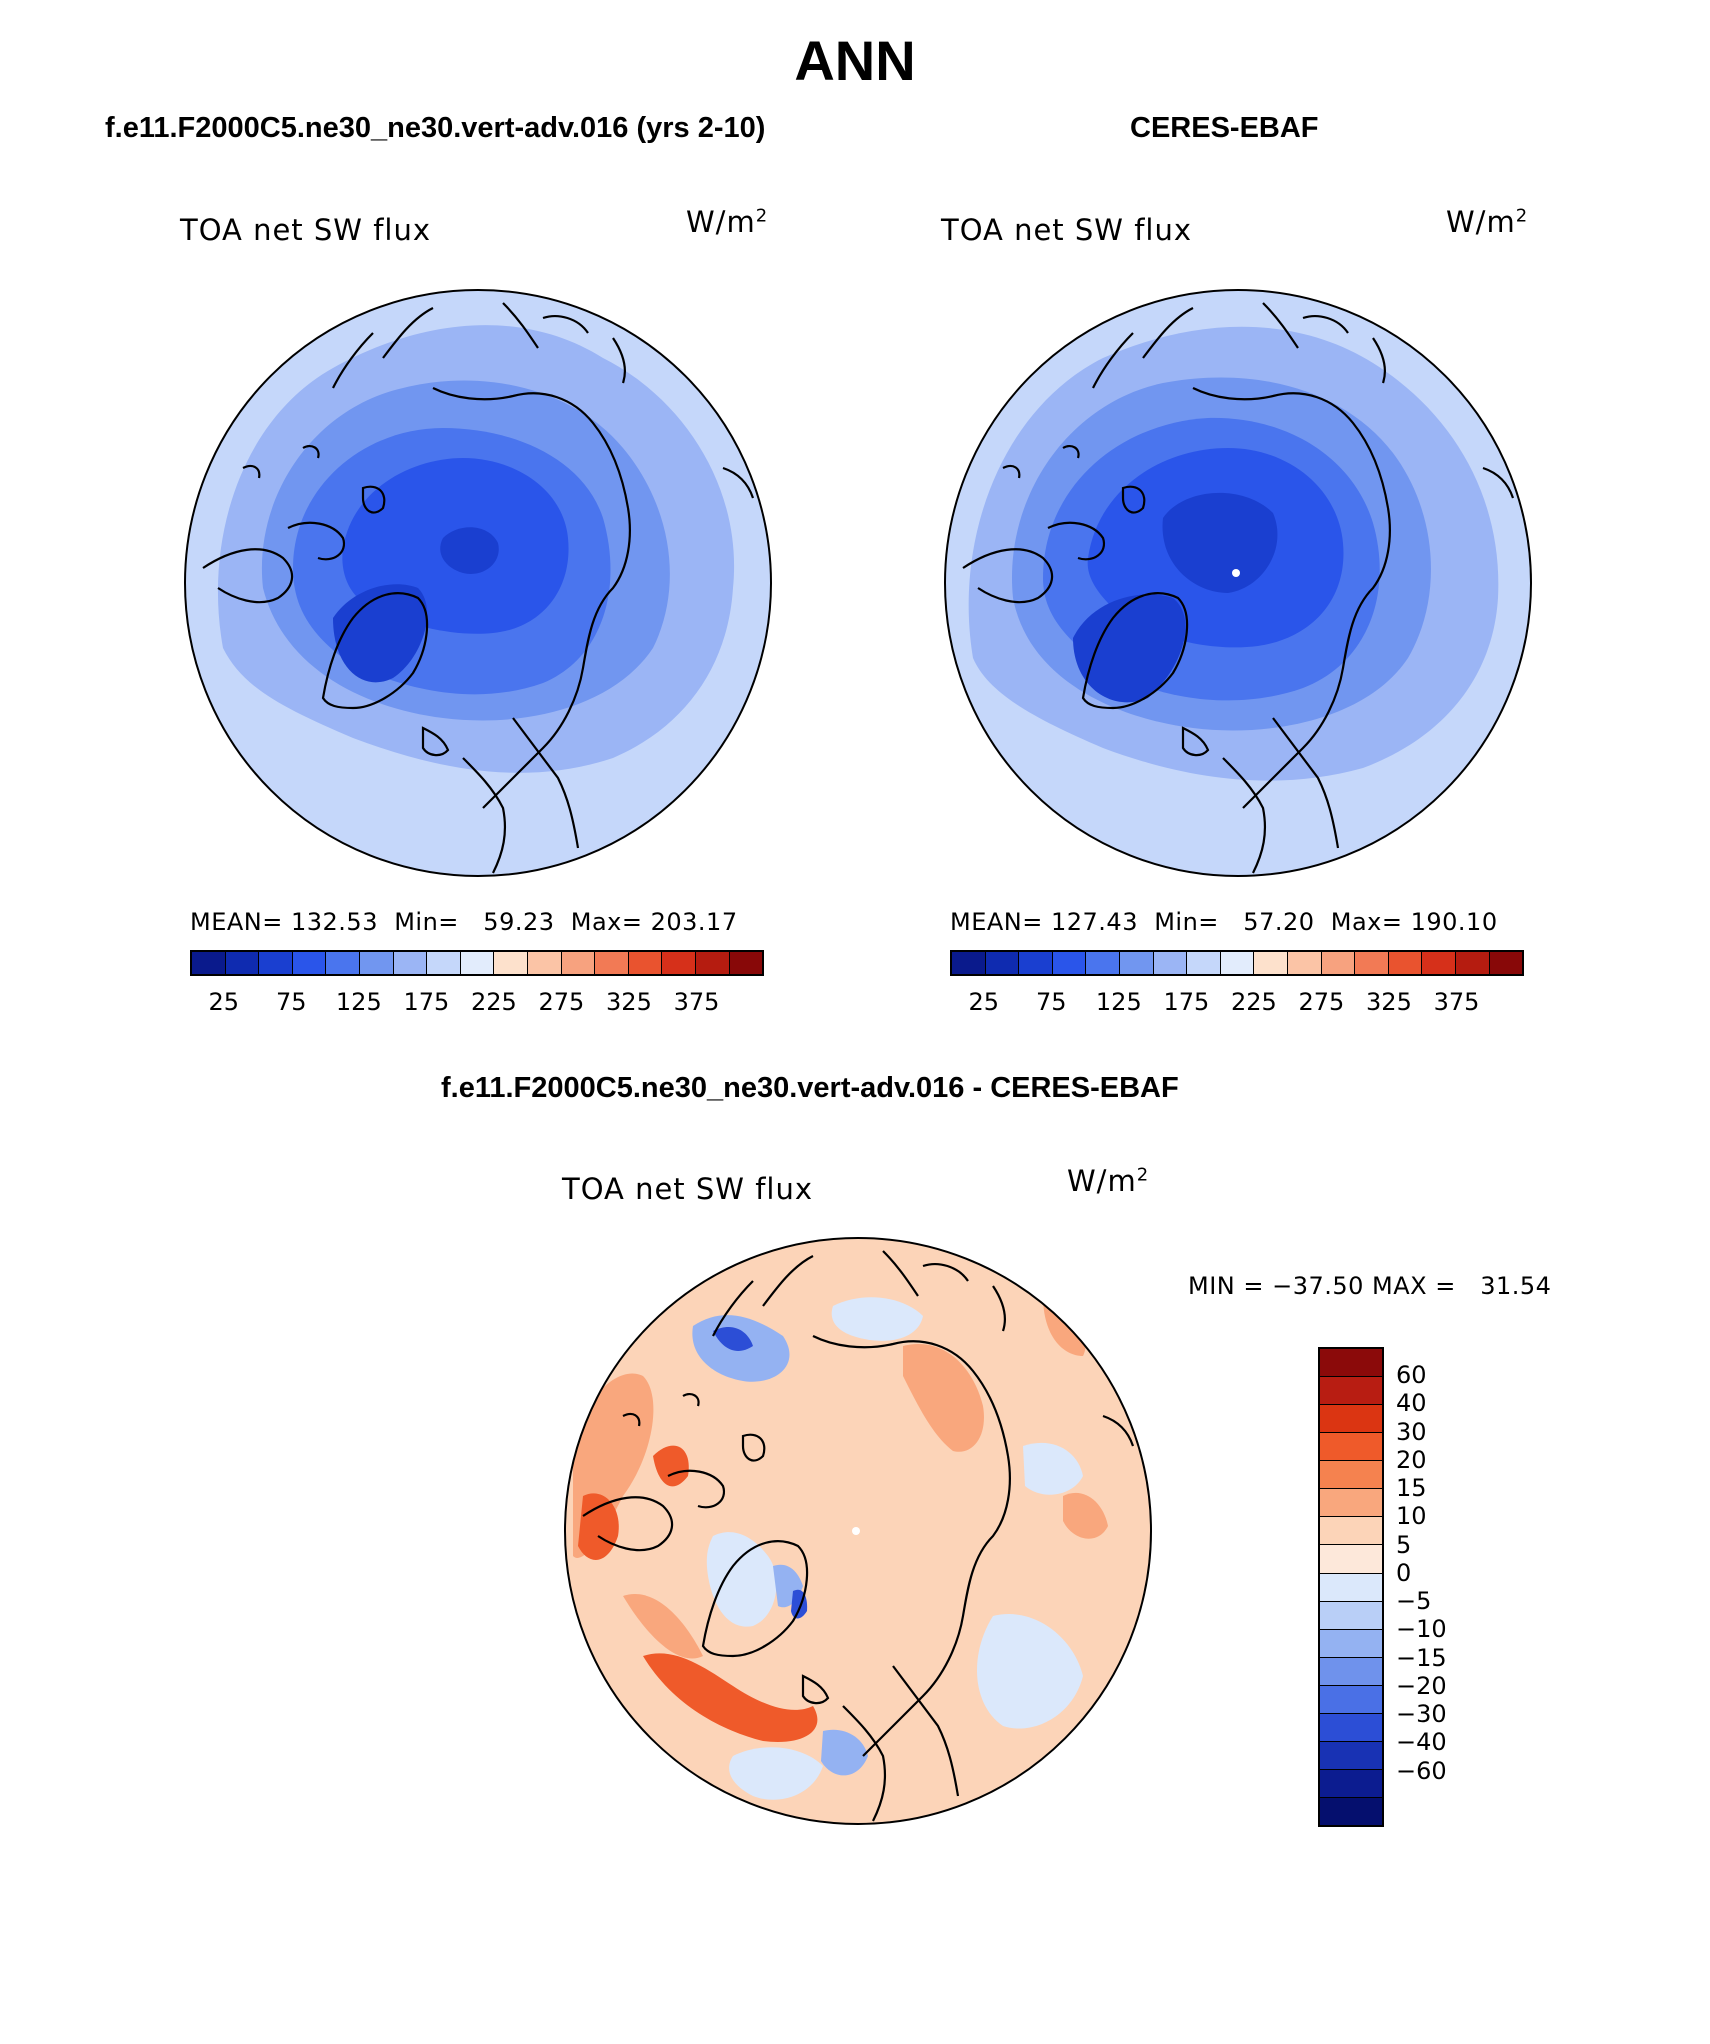 The width and height of the screenshot is (1710, 2044). Describe the element at coordinates (1411, 1403) in the screenshot. I see `colorbar-tick-label: 40` at that location.